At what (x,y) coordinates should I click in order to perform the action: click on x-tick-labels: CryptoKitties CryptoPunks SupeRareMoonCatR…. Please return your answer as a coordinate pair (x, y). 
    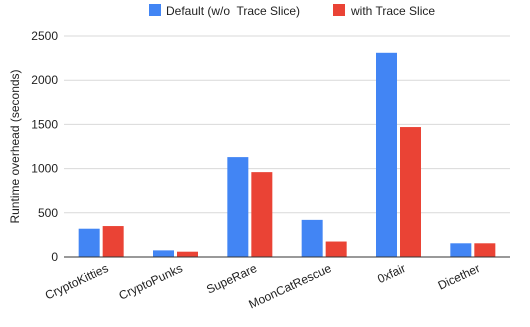
    Looking at the image, I should click on (262, 286).